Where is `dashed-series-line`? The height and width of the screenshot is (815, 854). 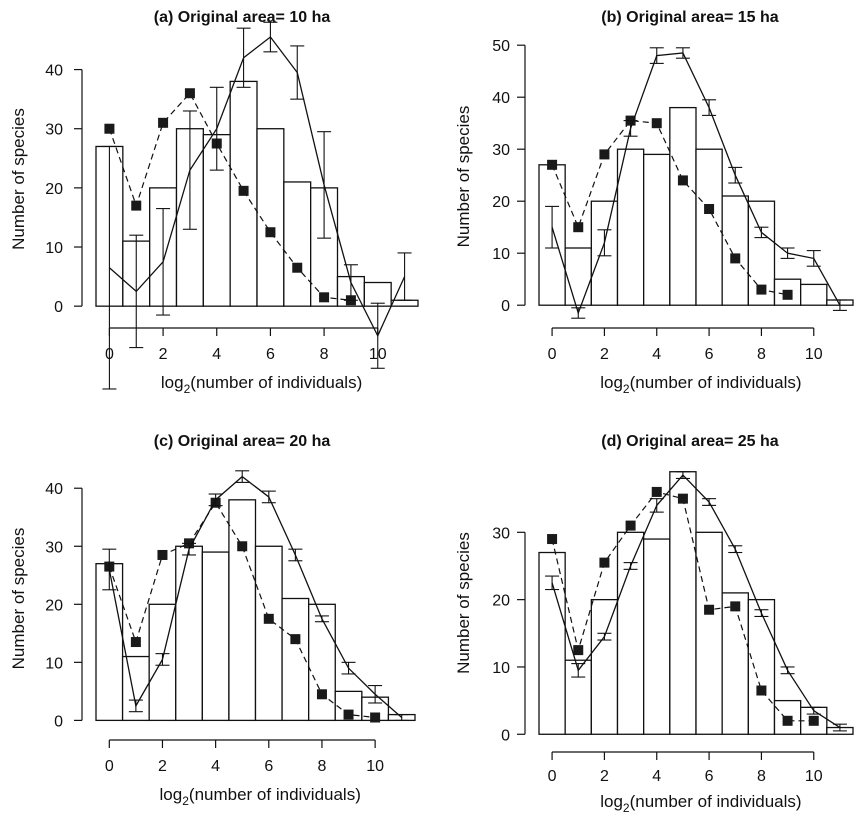
dashed-series-line is located at coordinates (669, 207).